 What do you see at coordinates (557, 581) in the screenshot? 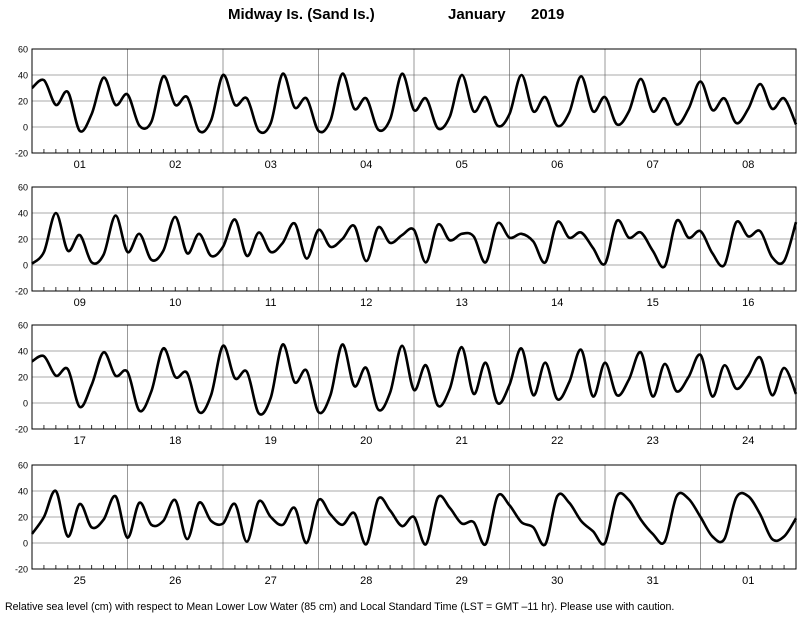
I see `day-label: 30` at bounding box center [557, 581].